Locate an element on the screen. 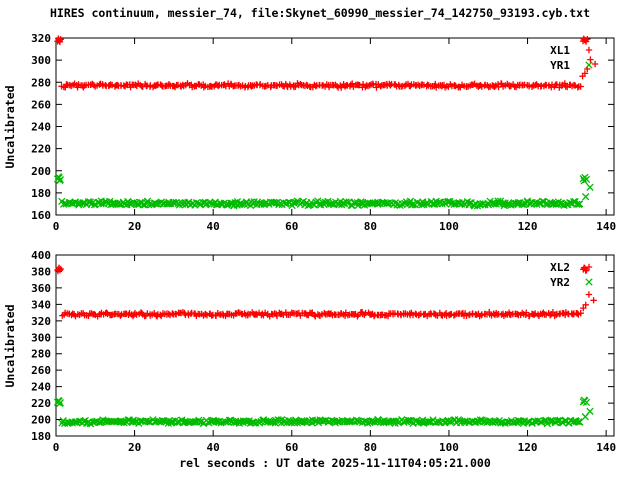 The height and width of the screenshot is (480, 640). legend-marker-yr1 is located at coordinates (589, 65).